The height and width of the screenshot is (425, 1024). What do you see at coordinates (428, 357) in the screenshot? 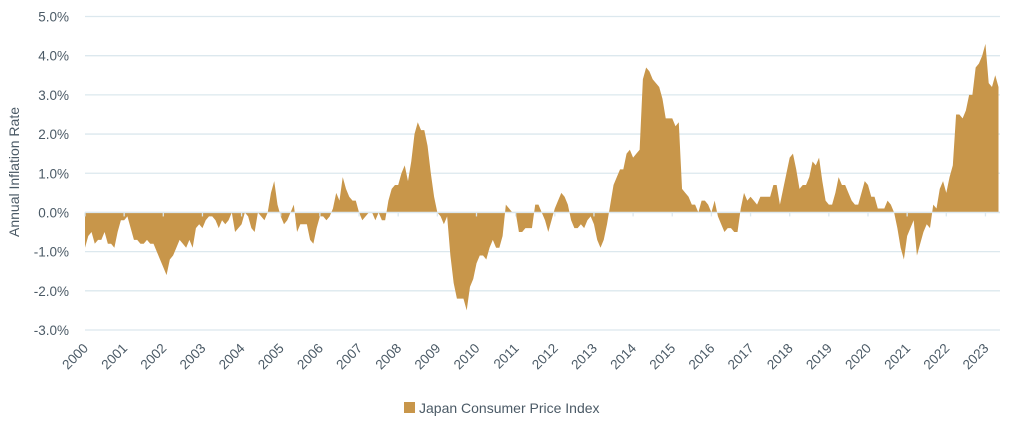
I see `x-tick-label: 2009` at bounding box center [428, 357].